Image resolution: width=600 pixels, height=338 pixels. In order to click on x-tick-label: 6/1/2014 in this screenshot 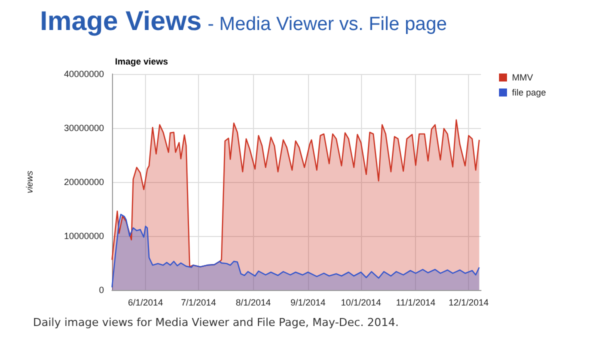, I will do `click(146, 303)`.